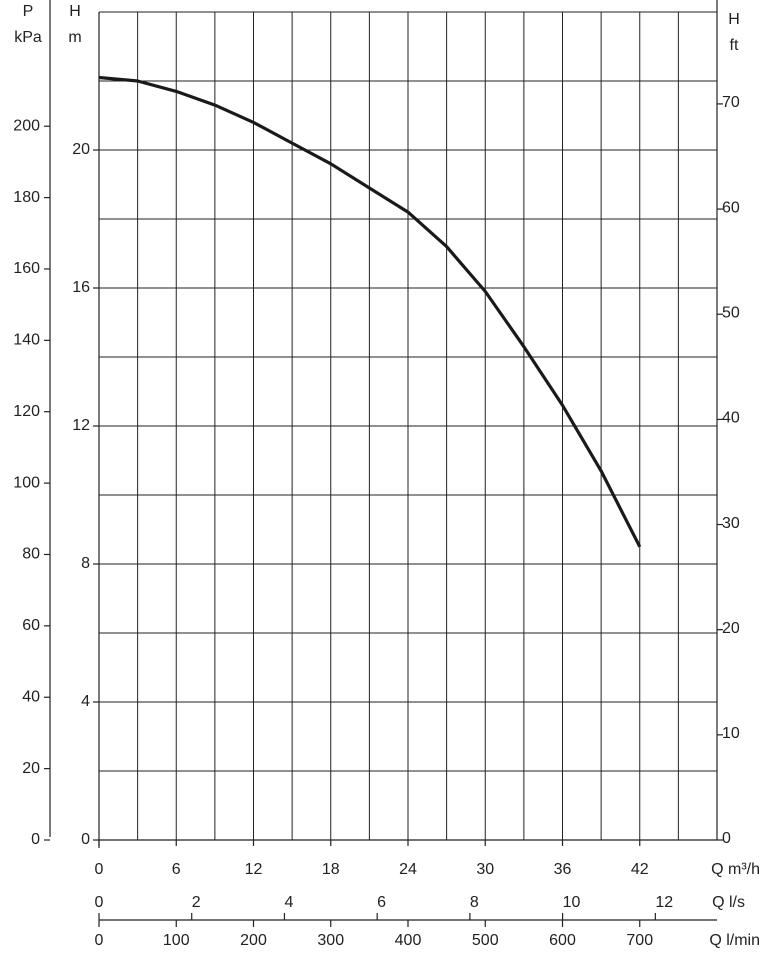 This screenshot has height=957, width=767. I want to click on x3-tick-label: 500, so click(485, 940).